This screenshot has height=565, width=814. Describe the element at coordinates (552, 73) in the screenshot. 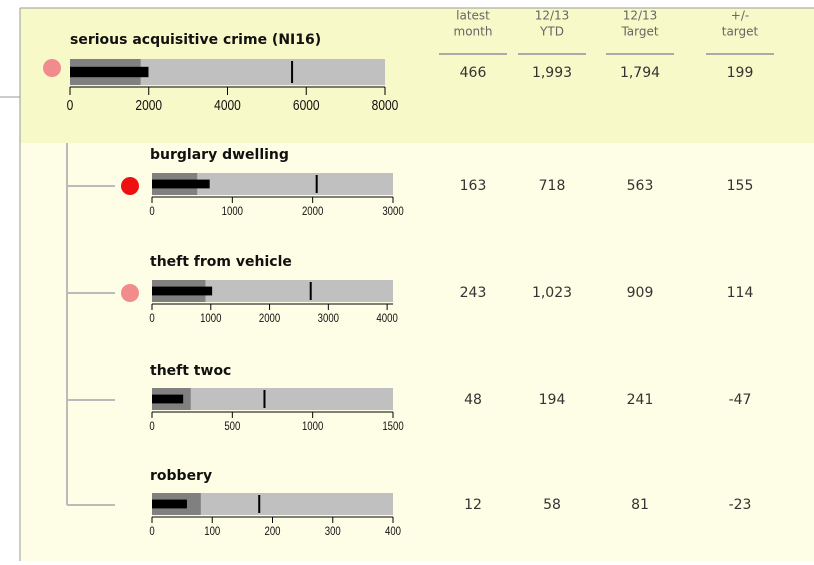

I see `table-cell: 1,993` at that location.